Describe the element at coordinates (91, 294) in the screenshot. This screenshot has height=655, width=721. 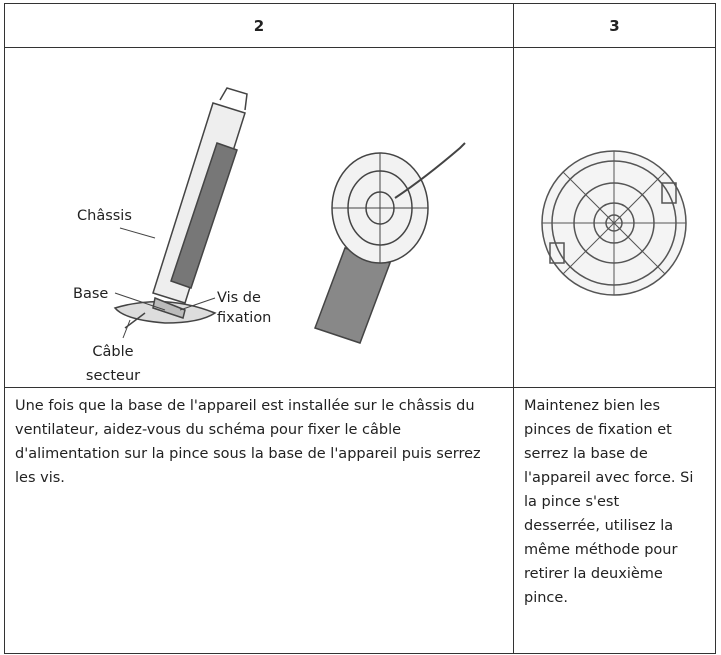
I see `label-base: Base` at that location.